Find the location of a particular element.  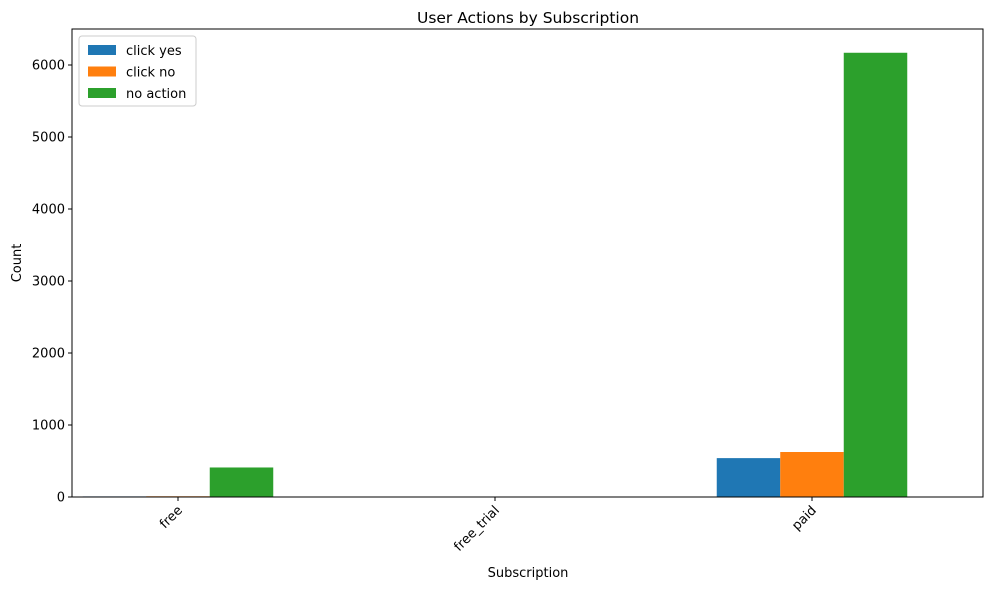

x-axis-title: Subscription is located at coordinates (528, 573).